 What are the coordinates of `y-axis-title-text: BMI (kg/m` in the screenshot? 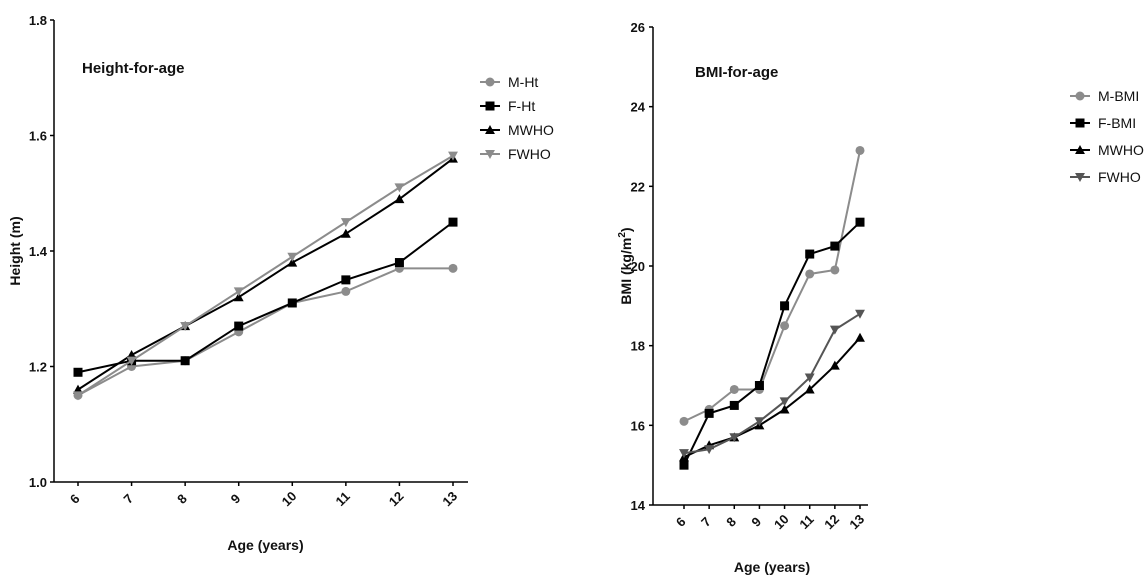 It's located at (626, 271).